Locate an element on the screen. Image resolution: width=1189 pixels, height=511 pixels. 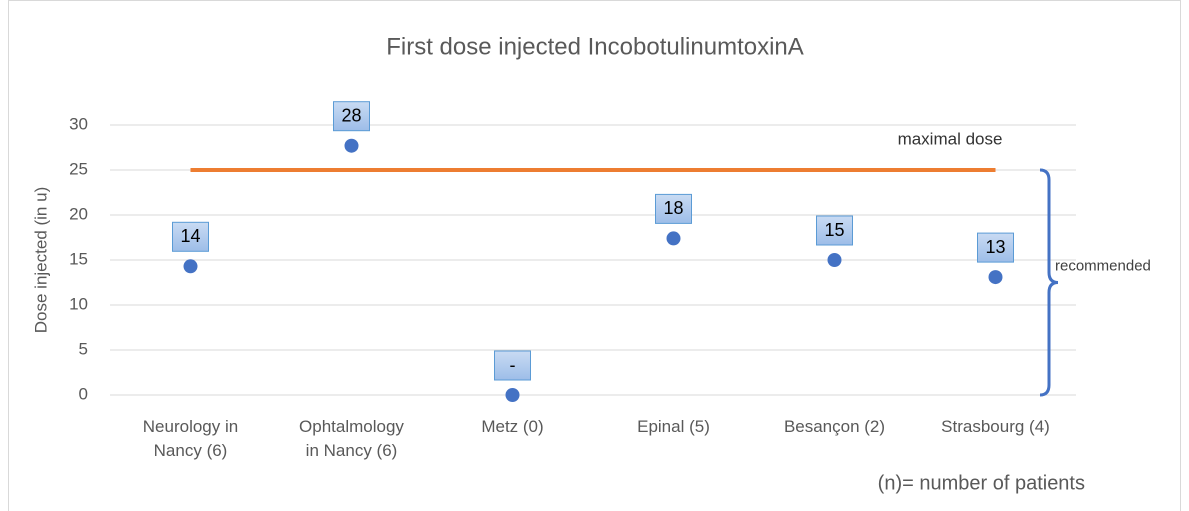
value-label: - is located at coordinates (513, 365).